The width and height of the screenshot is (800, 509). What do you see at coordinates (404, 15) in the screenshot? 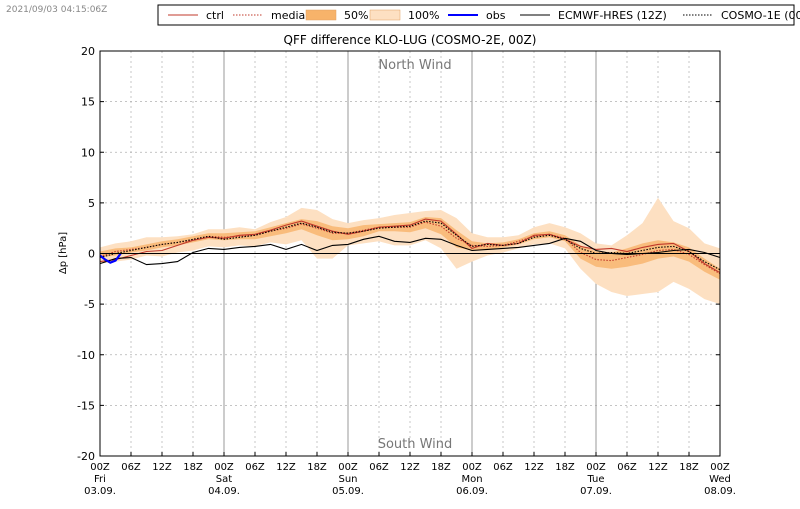
I see `legend-item-p100: 100%` at bounding box center [404, 15].